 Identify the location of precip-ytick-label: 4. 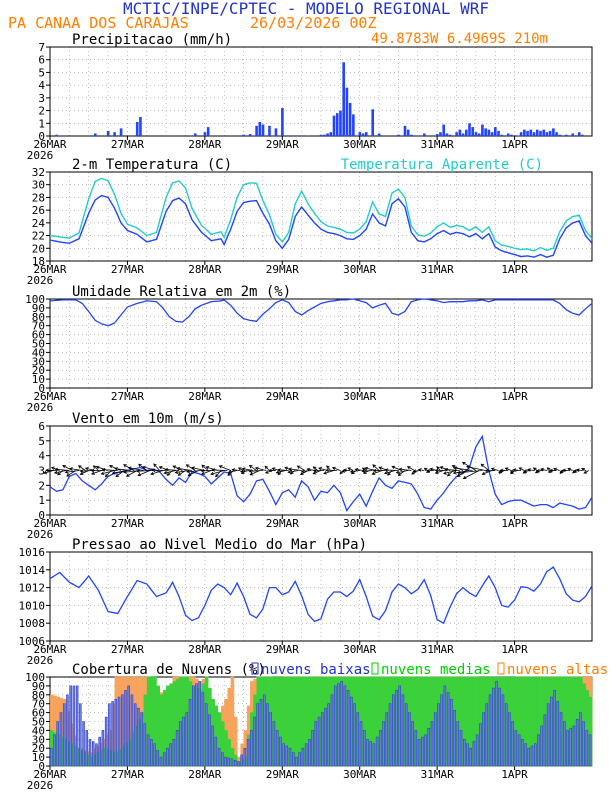
(41, 85).